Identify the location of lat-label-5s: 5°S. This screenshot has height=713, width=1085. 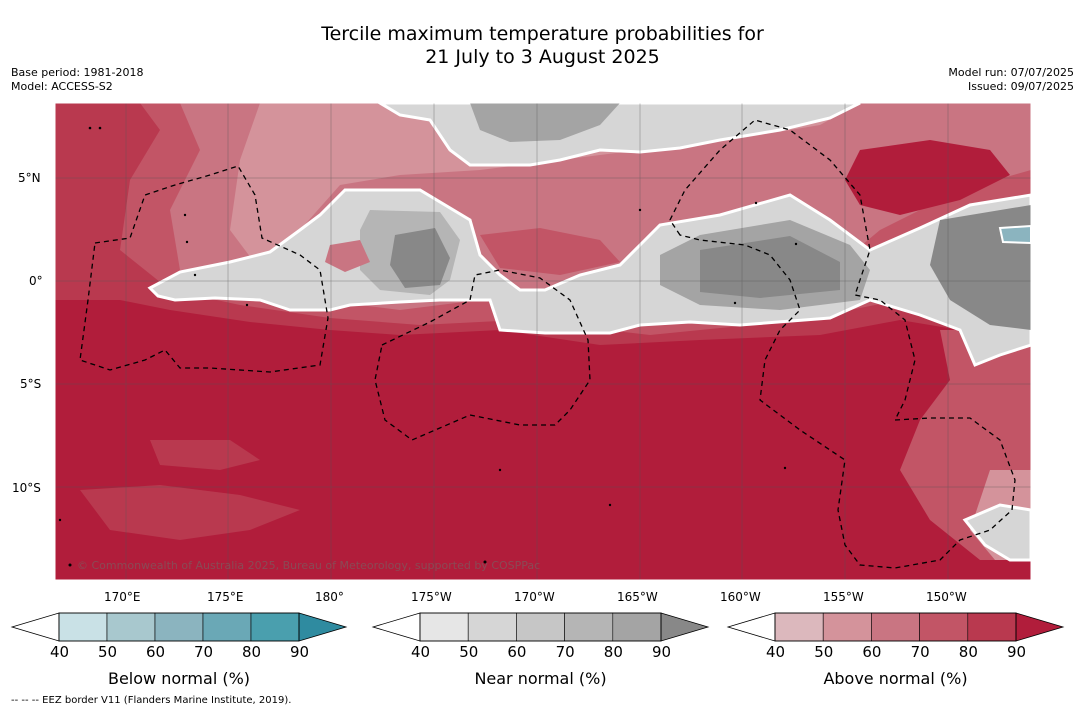
(31, 384).